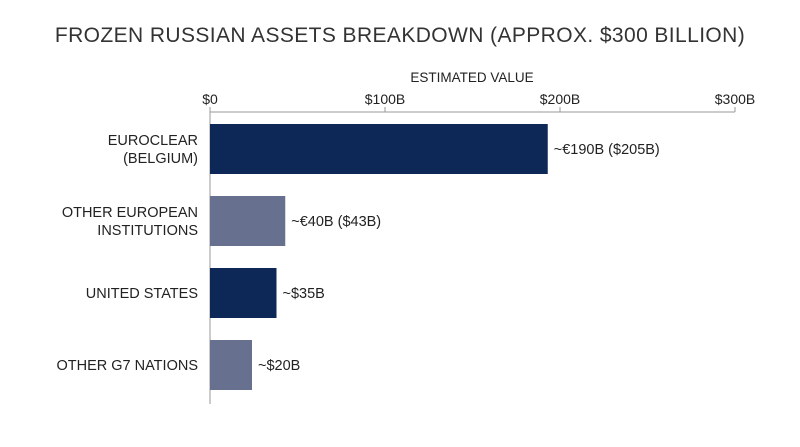  Describe the element at coordinates (478, 101) in the screenshot. I see `x-axis-ticks: $0 $100B $200B $300B` at that location.